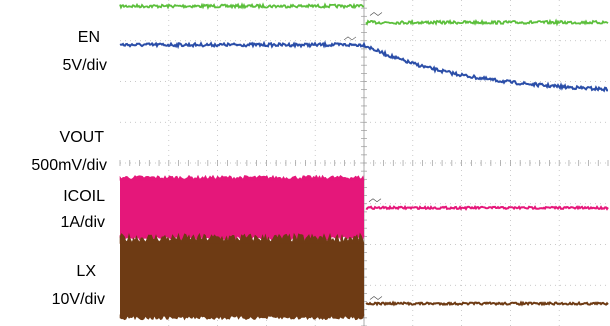 Image resolution: width=610 pixels, height=326 pixels. I want to click on label-vout-name: VOUT, so click(82, 137).